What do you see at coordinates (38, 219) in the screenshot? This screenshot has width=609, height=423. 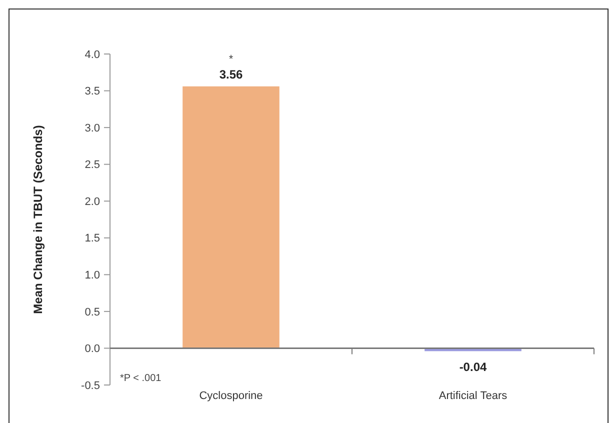 I see `y-axis-title: Mean Change in TBUT (Seconds)` at bounding box center [38, 219].